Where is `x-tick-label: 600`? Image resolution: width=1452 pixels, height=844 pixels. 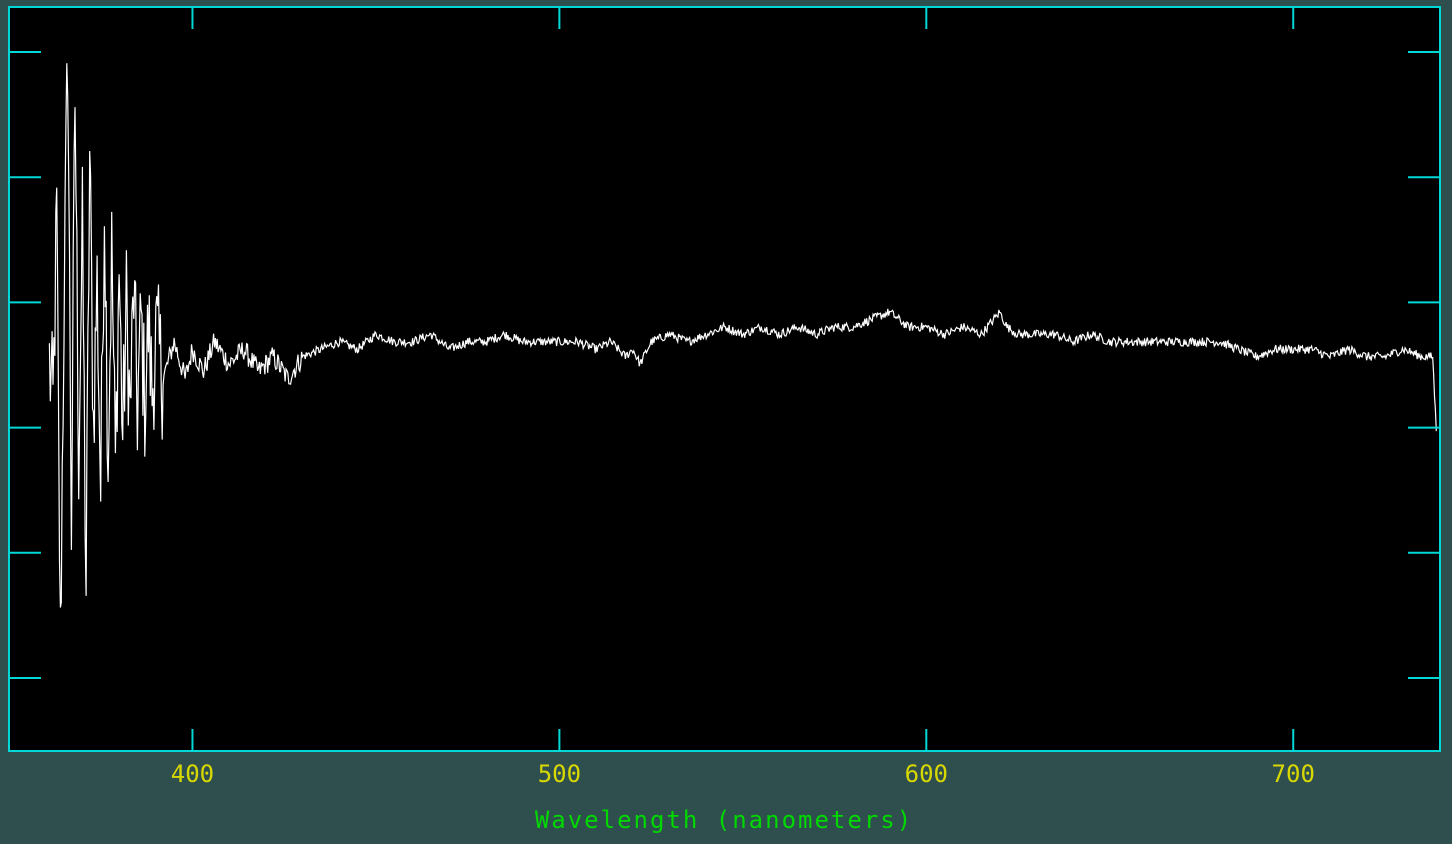 x-tick-label: 600 is located at coordinates (926, 774).